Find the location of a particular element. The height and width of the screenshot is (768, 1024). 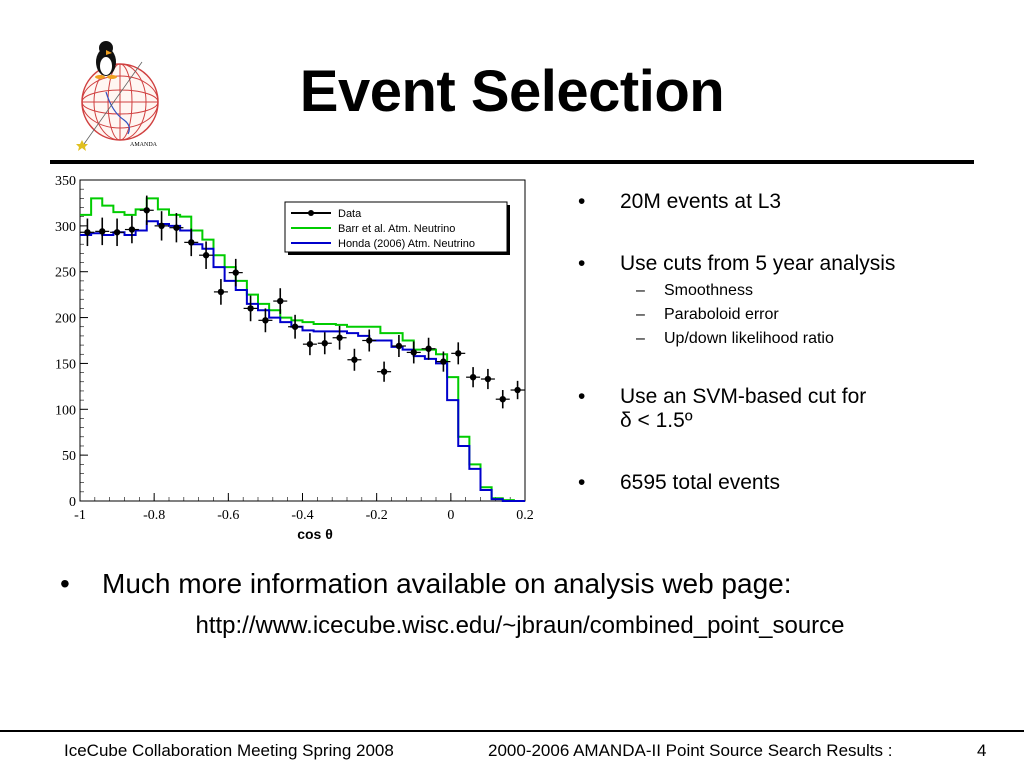

page-number: 4 is located at coordinates (982, 750).